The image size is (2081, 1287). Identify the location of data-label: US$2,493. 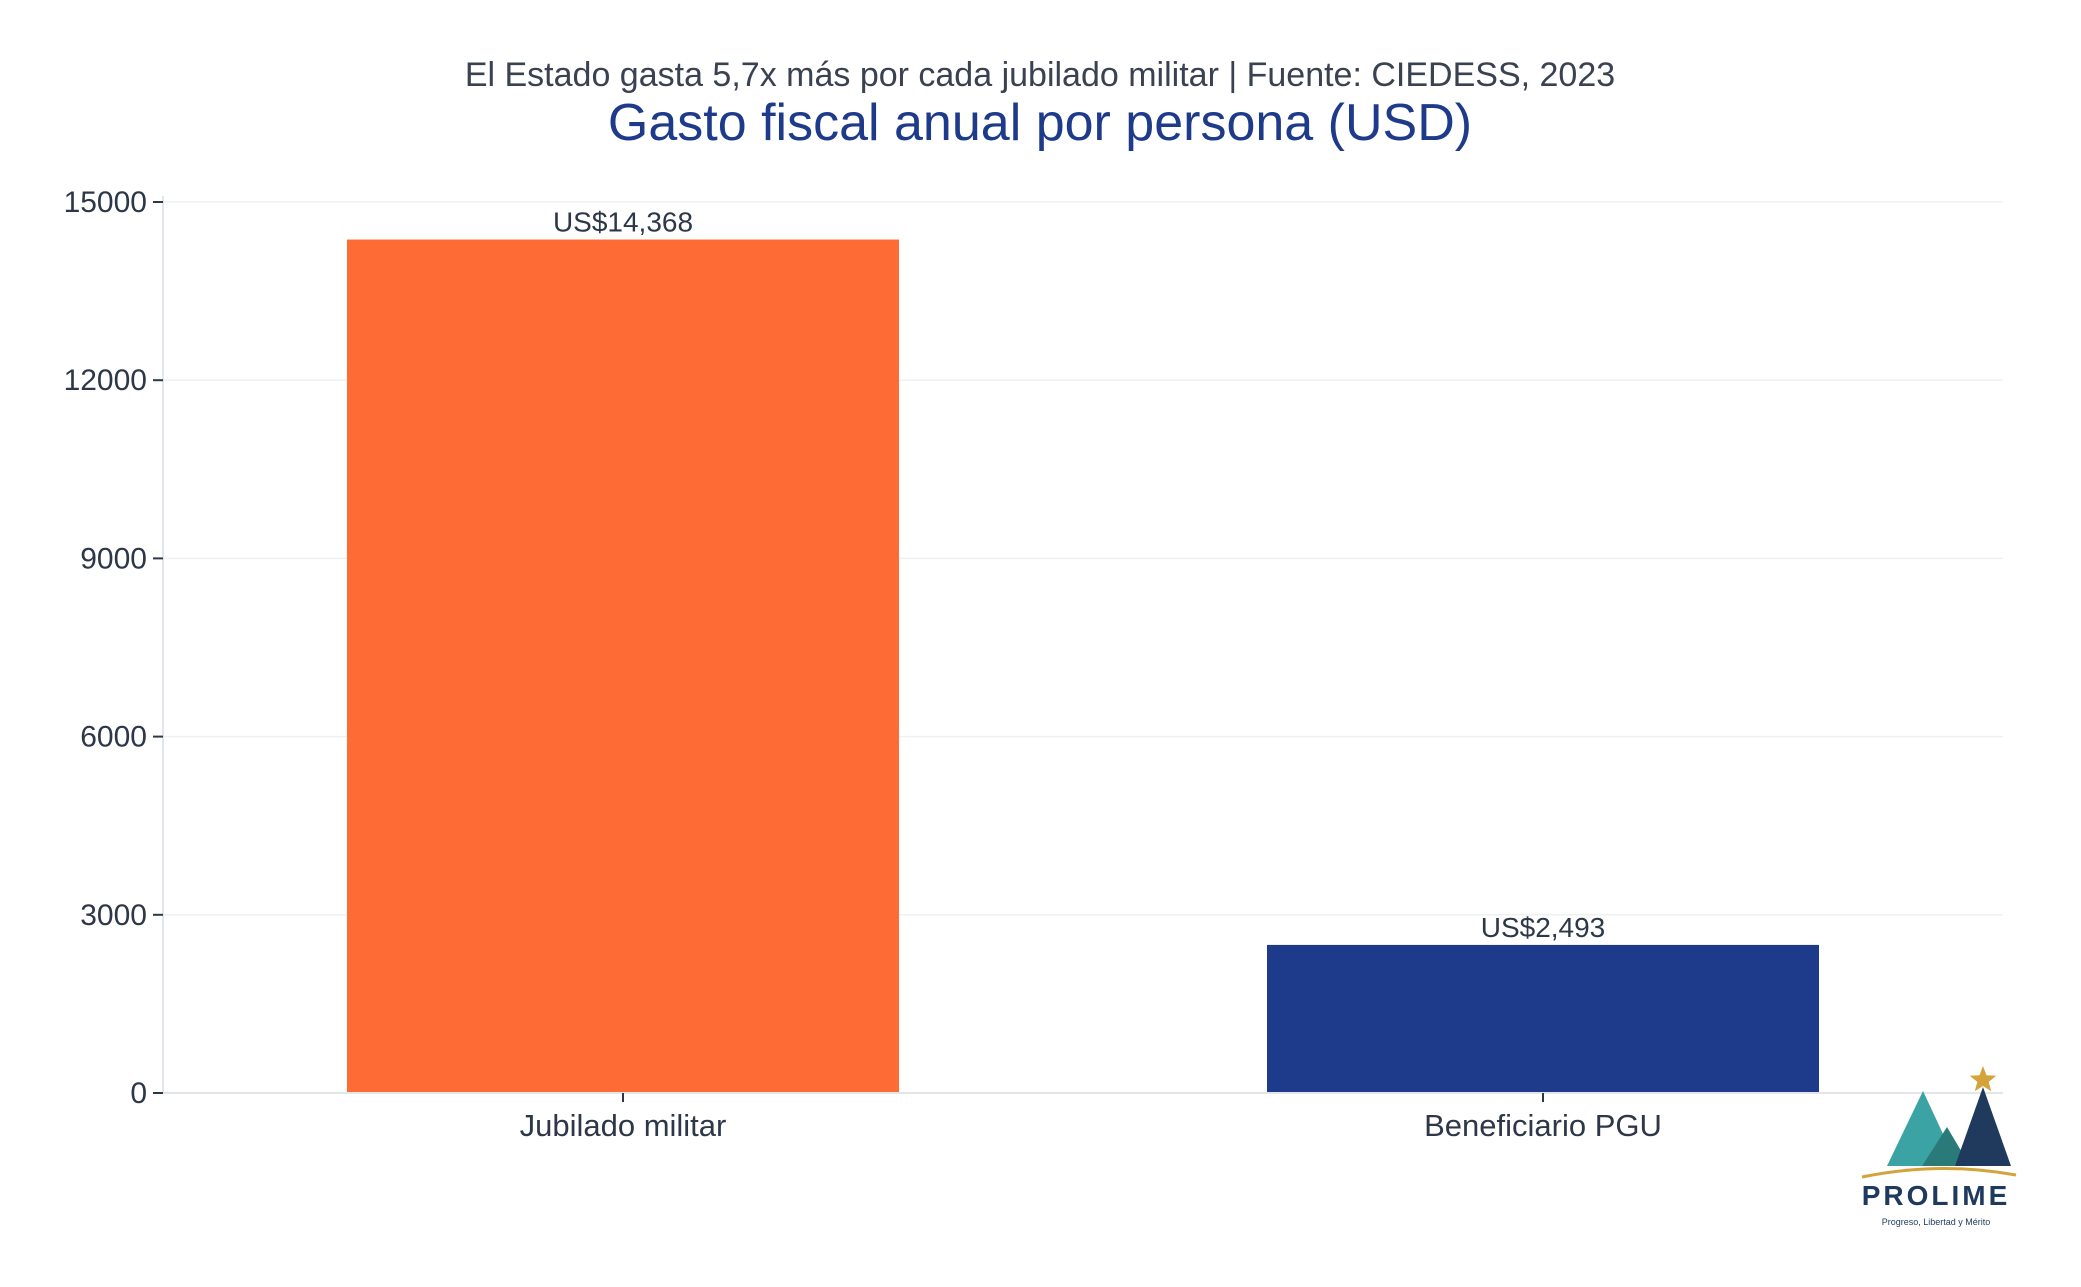
(1543, 927).